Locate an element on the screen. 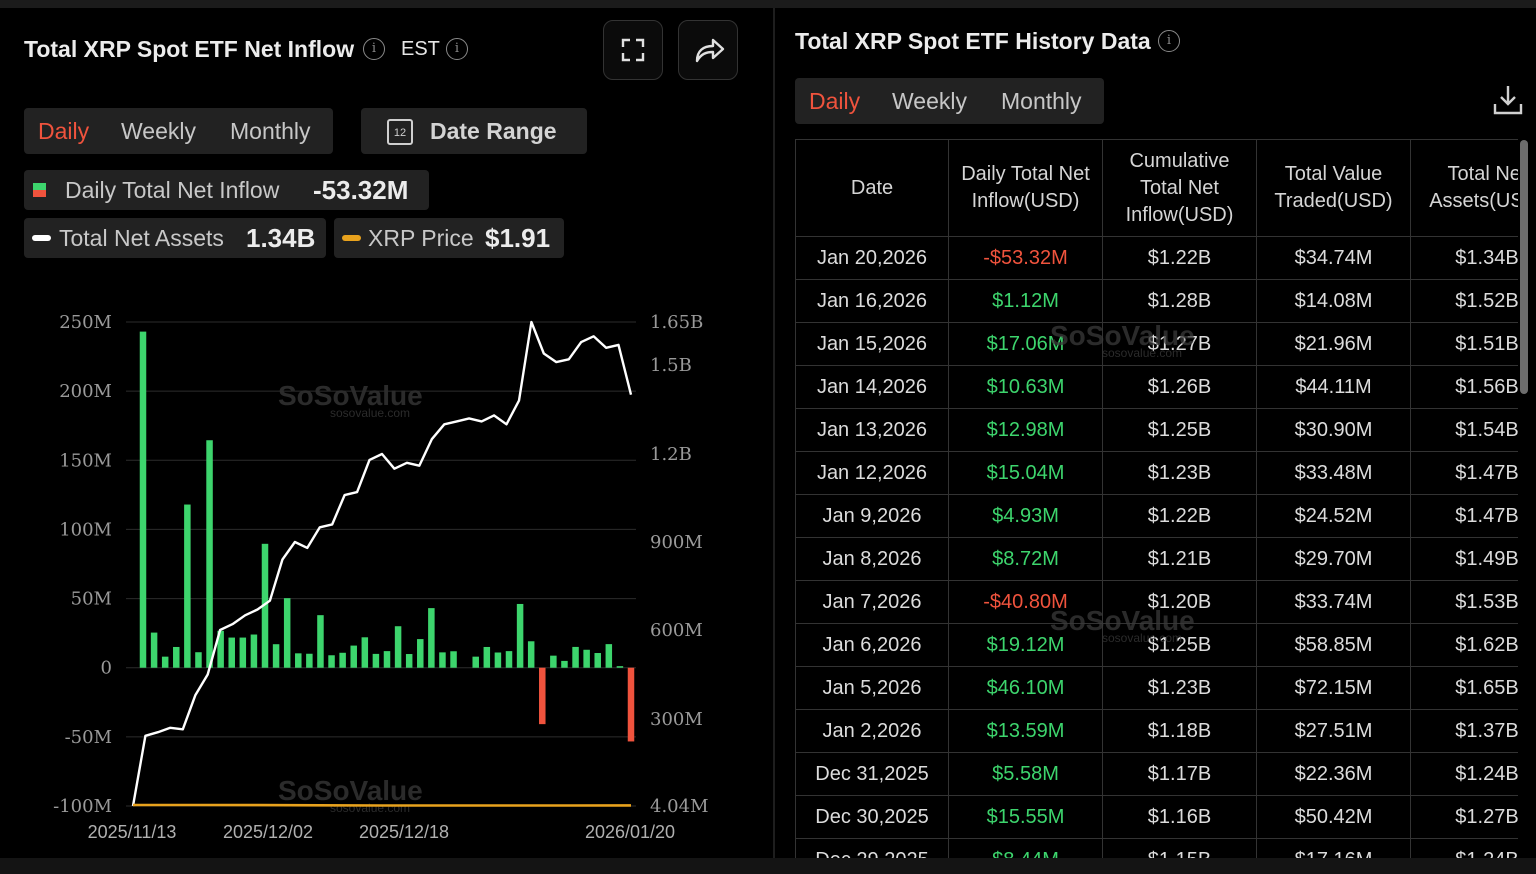  table-cell: $4.93M is located at coordinates (1025, 516).